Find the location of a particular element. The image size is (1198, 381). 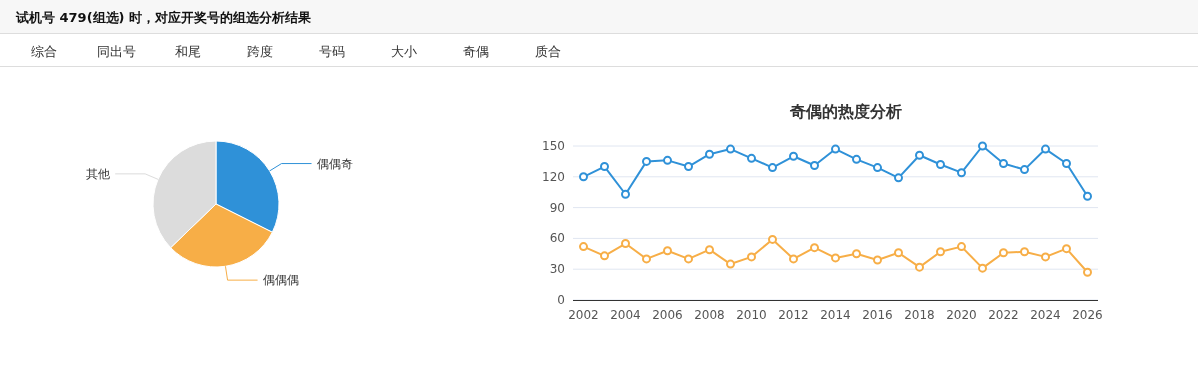

x-tick-label: 2008 is located at coordinates (709, 315).